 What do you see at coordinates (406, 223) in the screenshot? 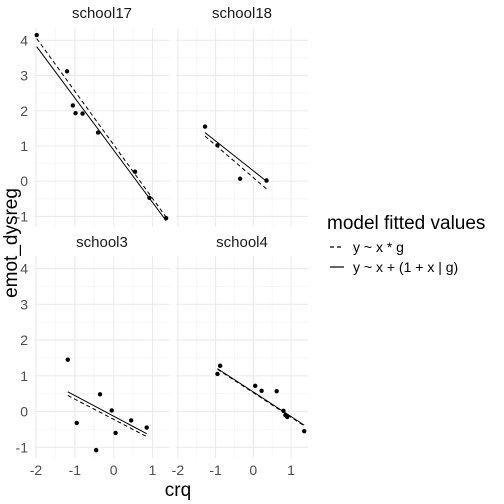
I see `legend-title: model fitted values` at bounding box center [406, 223].